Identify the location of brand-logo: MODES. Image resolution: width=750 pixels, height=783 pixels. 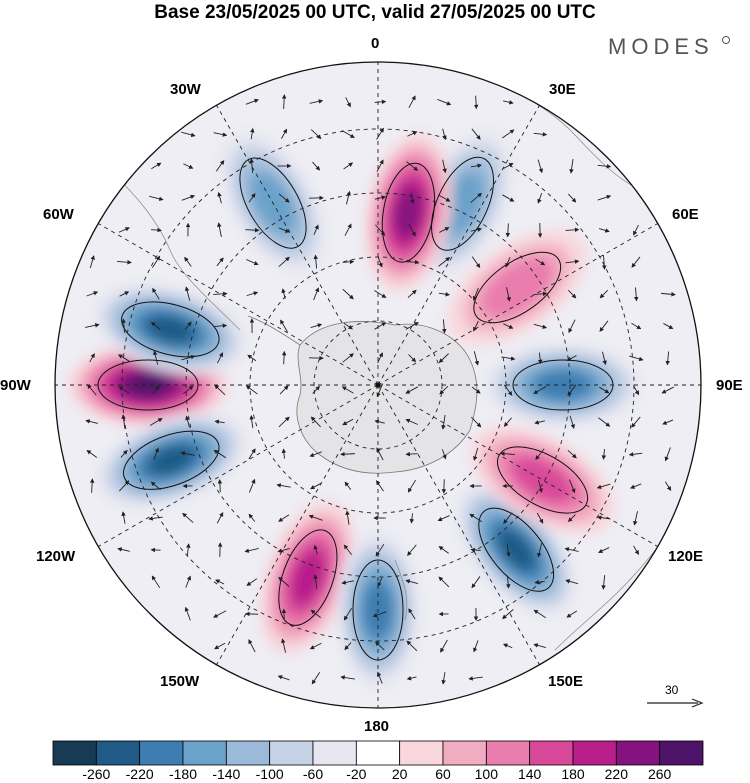
(661, 46).